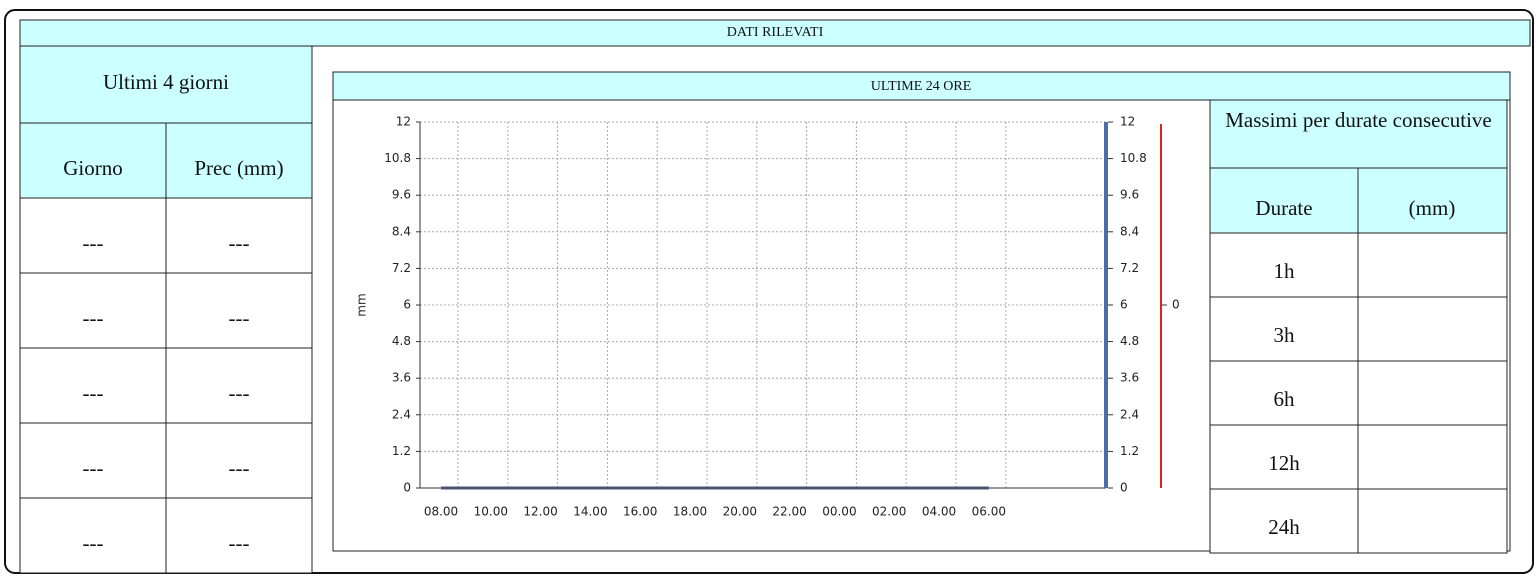 The image size is (1538, 577). What do you see at coordinates (939, 512) in the screenshot?
I see `x-tick-label: 04.00` at bounding box center [939, 512].